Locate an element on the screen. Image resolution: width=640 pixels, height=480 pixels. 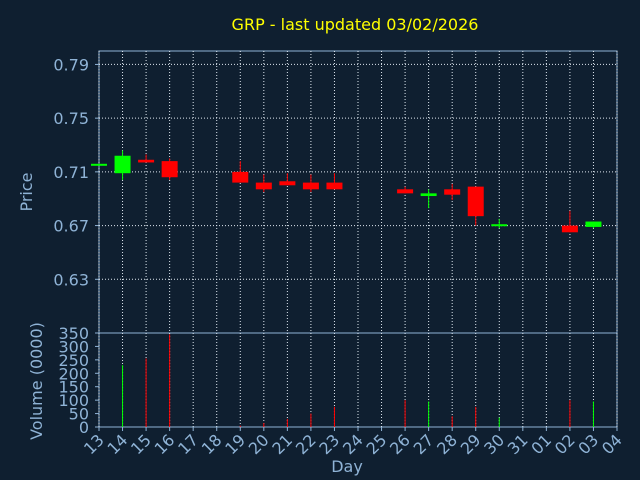
x-axis-label: Day is located at coordinates (347, 466).